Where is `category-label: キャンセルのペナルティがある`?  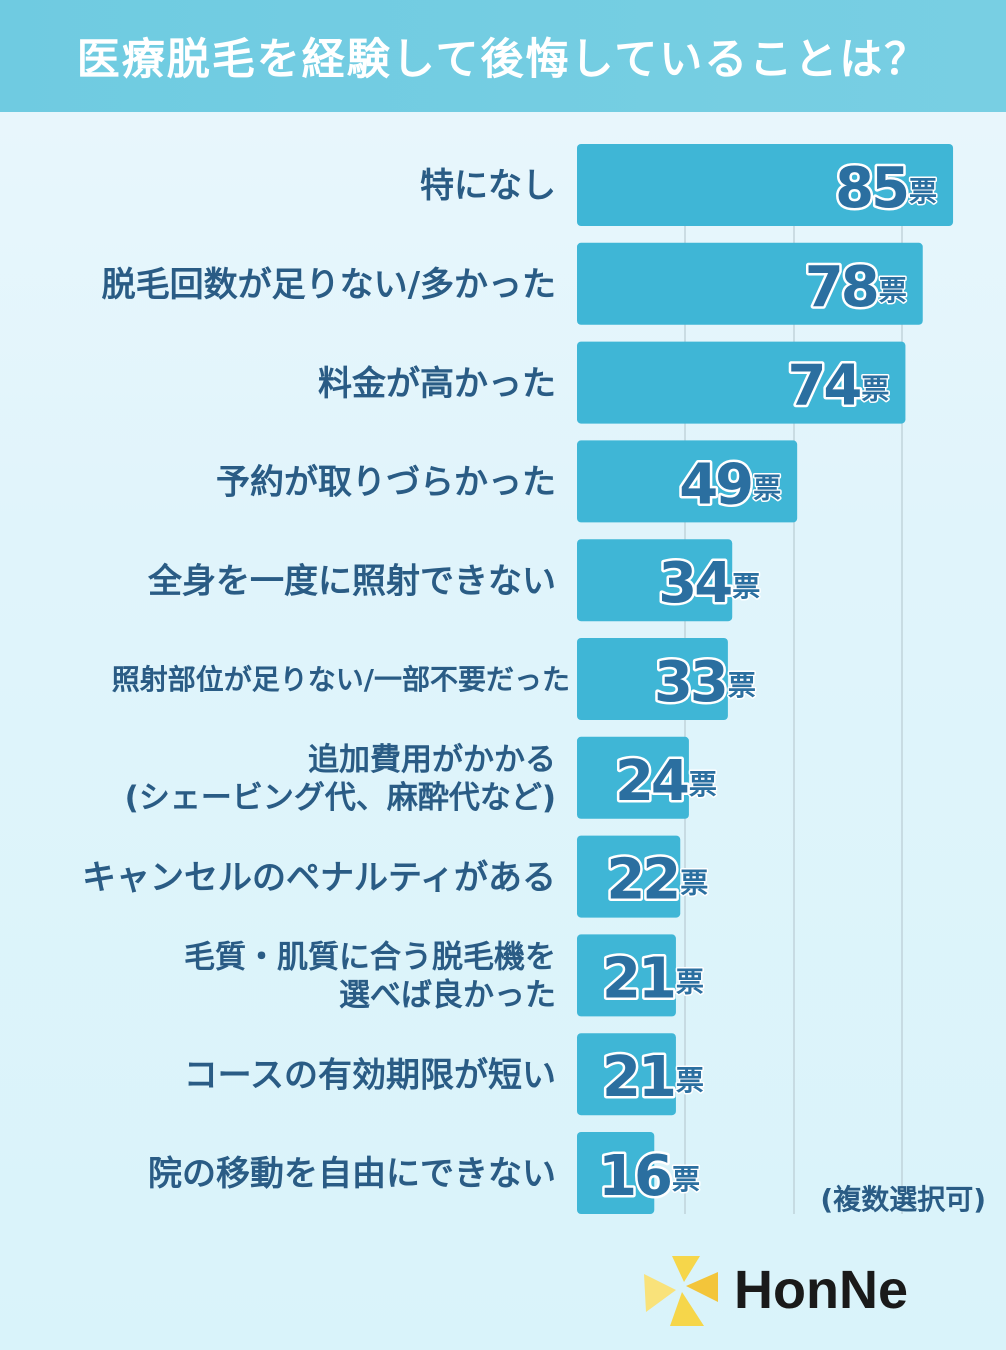
category-label: キャンセルのペナルティがある is located at coordinates (319, 878).